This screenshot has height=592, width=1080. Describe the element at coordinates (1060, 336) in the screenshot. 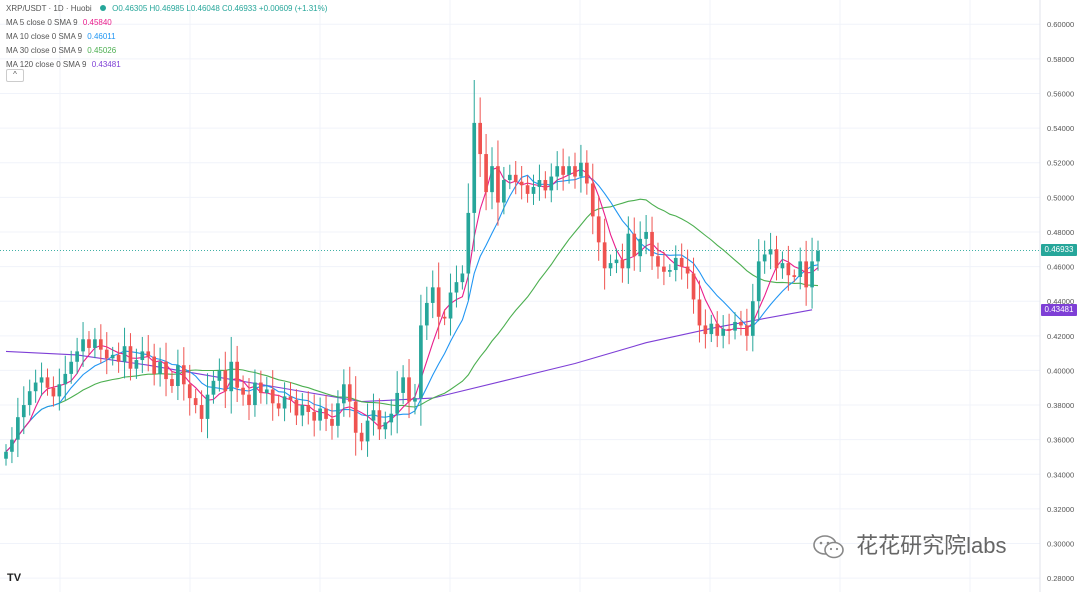

I see `y-tick-label: 0.42000` at that location.